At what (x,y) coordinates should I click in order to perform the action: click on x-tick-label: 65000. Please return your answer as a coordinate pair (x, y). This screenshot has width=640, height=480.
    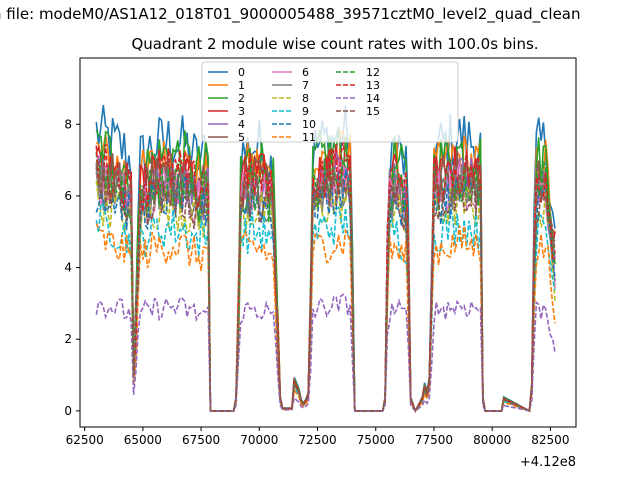
    Looking at the image, I should click on (143, 440).